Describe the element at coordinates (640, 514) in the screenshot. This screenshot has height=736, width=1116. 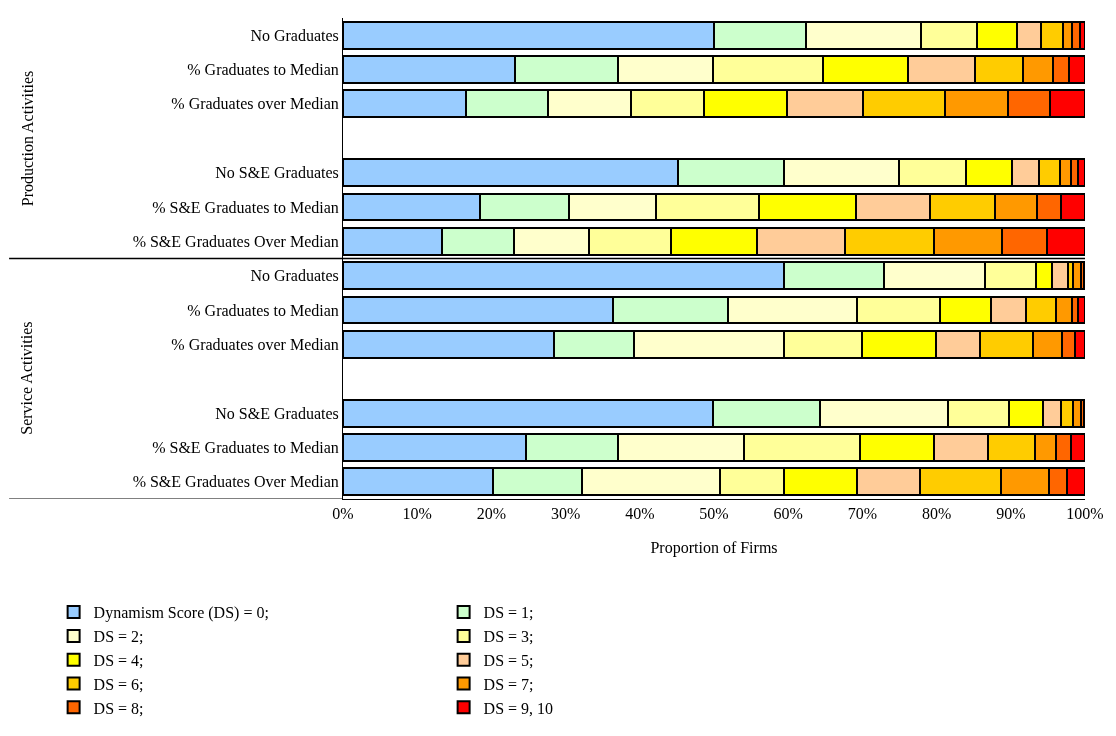
I see `x-tick-label: 40%` at that location.